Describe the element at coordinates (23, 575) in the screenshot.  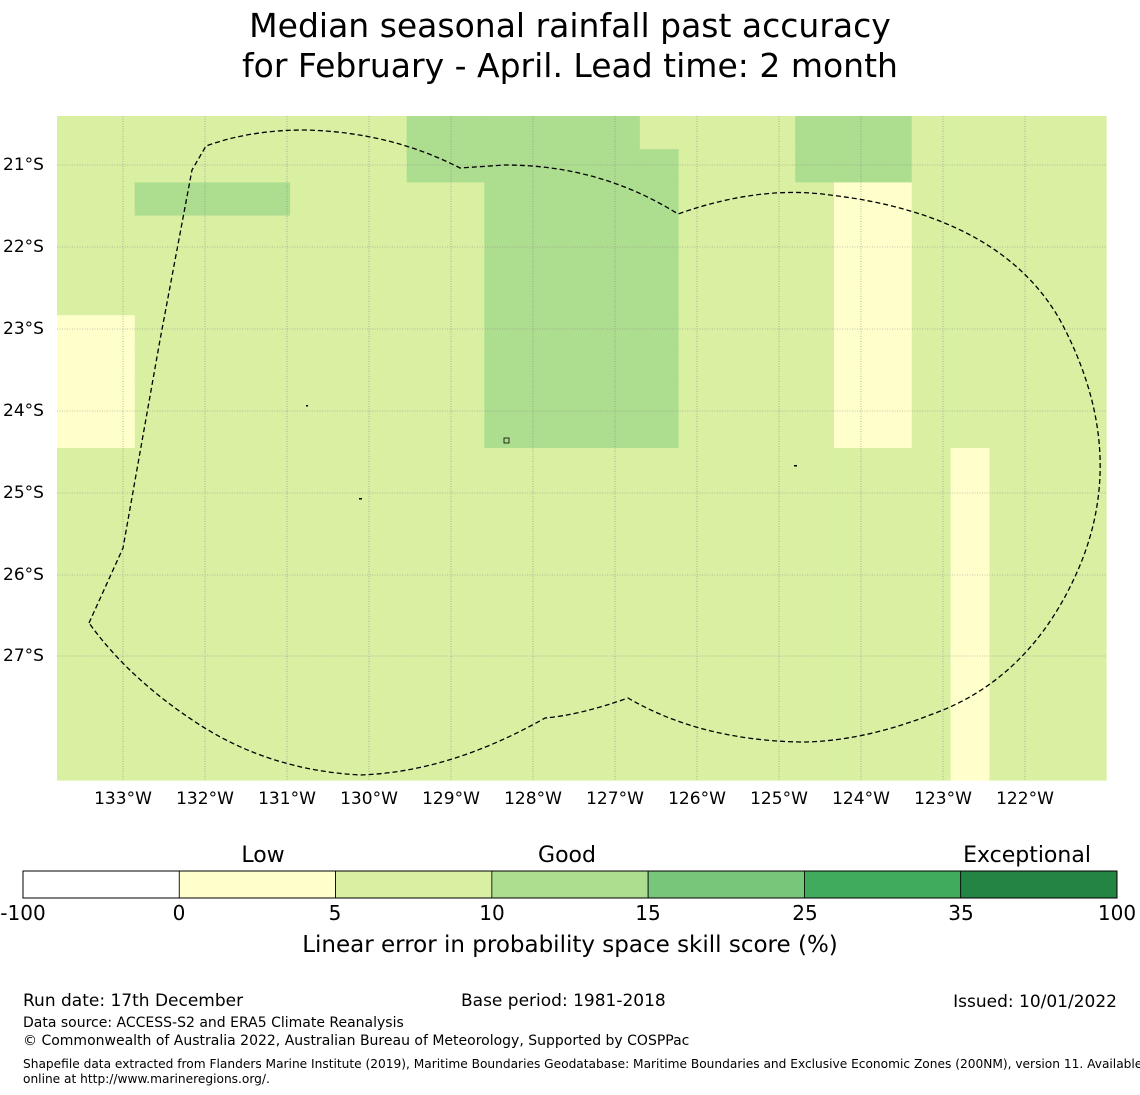
I see `lat-label: 26°S` at that location.